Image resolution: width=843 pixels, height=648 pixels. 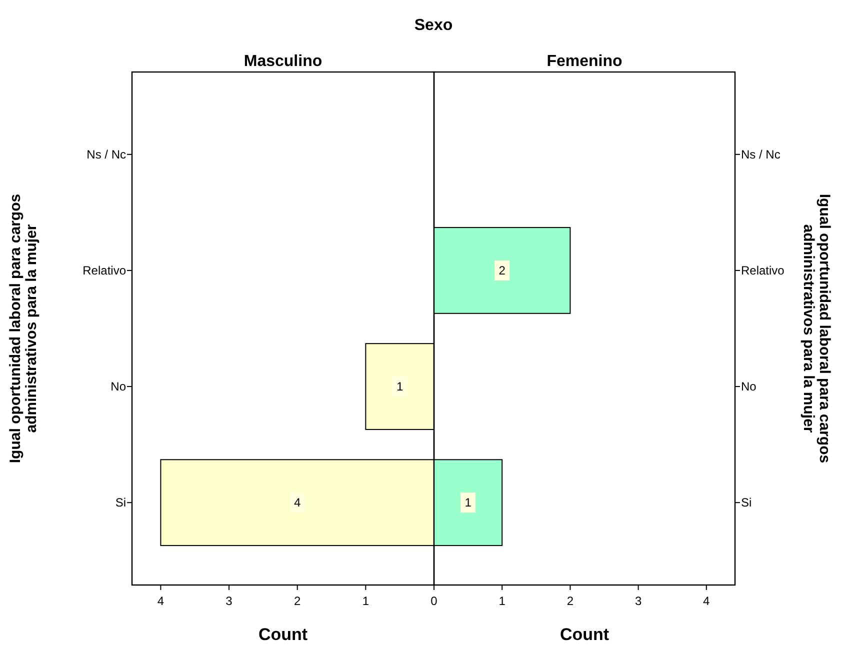 I want to click on chart-title: Sexo, so click(x=433, y=25).